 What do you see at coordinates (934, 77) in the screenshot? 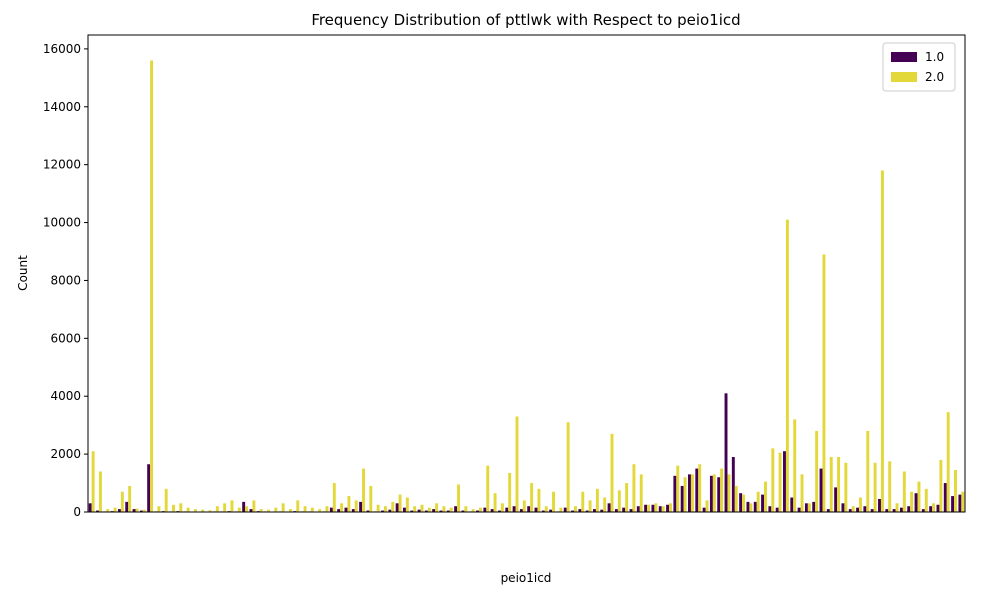
I see `legend-label: 2.0` at bounding box center [934, 77].